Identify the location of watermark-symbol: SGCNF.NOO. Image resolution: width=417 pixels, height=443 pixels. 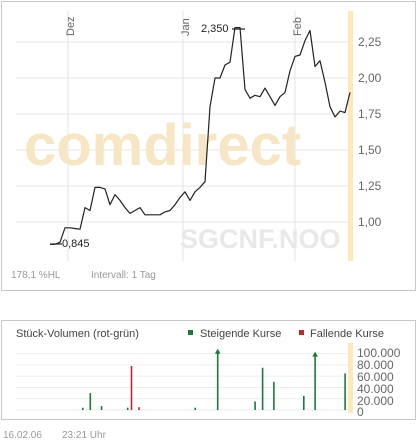
(260, 239).